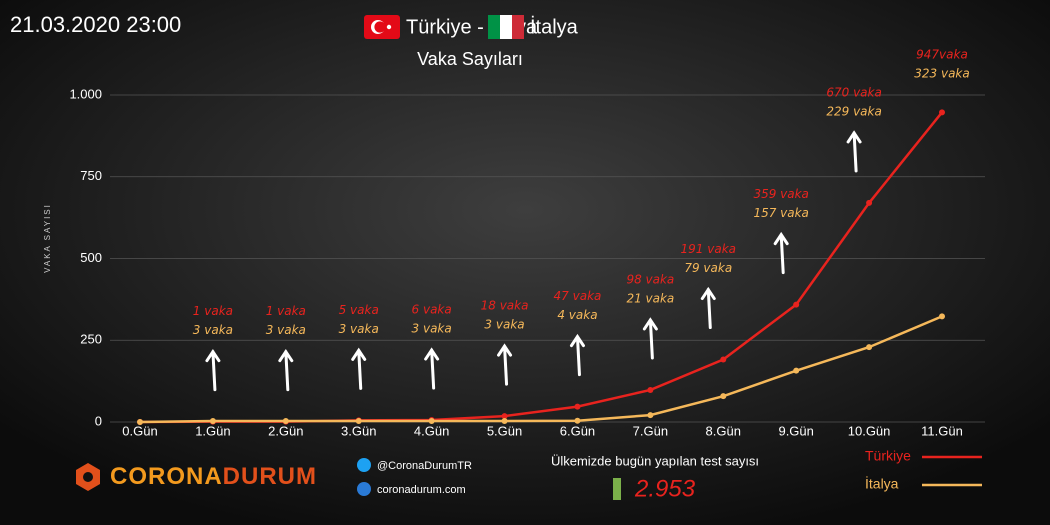  Describe the element at coordinates (270, 476) in the screenshot. I see `brand-second: DURUM` at that location.